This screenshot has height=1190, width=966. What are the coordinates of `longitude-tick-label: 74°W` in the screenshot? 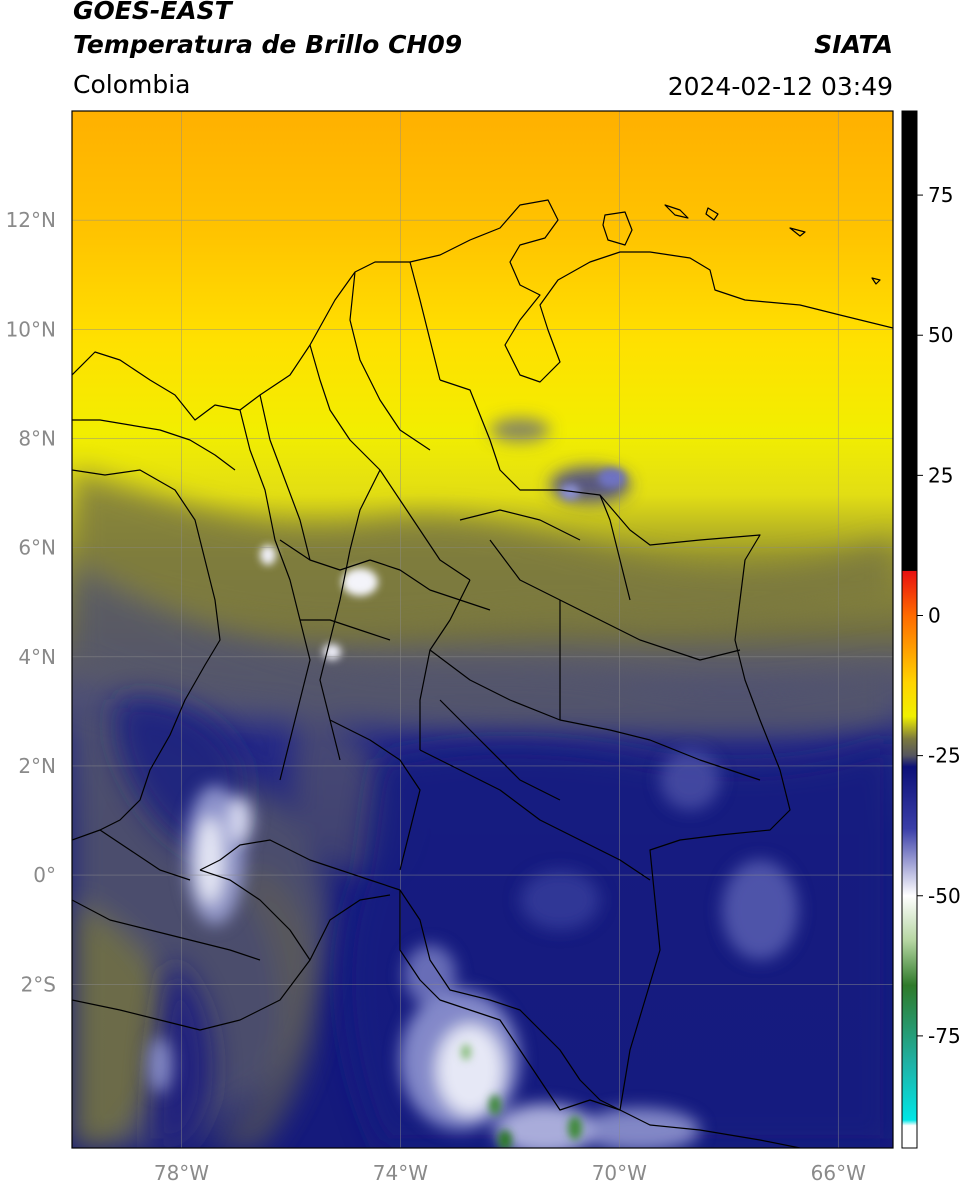 It's located at (400, 1173).